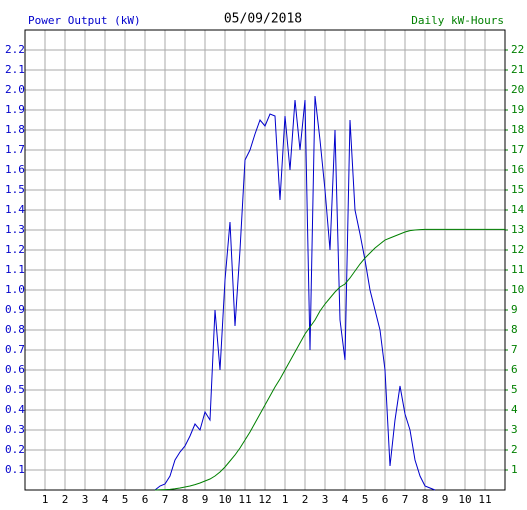 The image size is (527, 510). I want to click on y2-tick-label: 3, so click(514, 429).